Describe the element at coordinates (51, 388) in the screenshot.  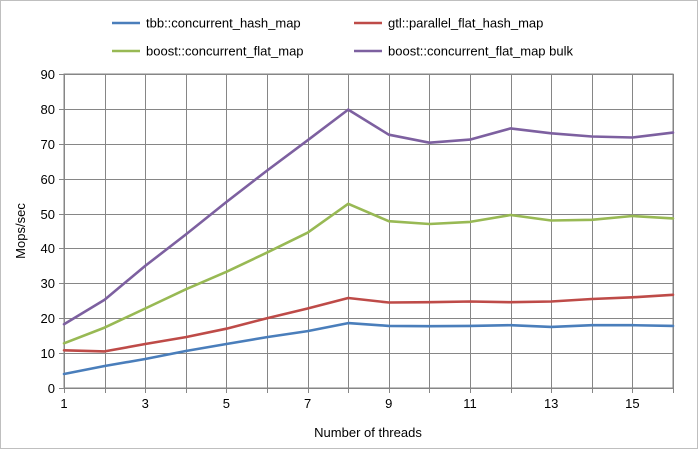
I see `y-tick-label: 0` at that location.